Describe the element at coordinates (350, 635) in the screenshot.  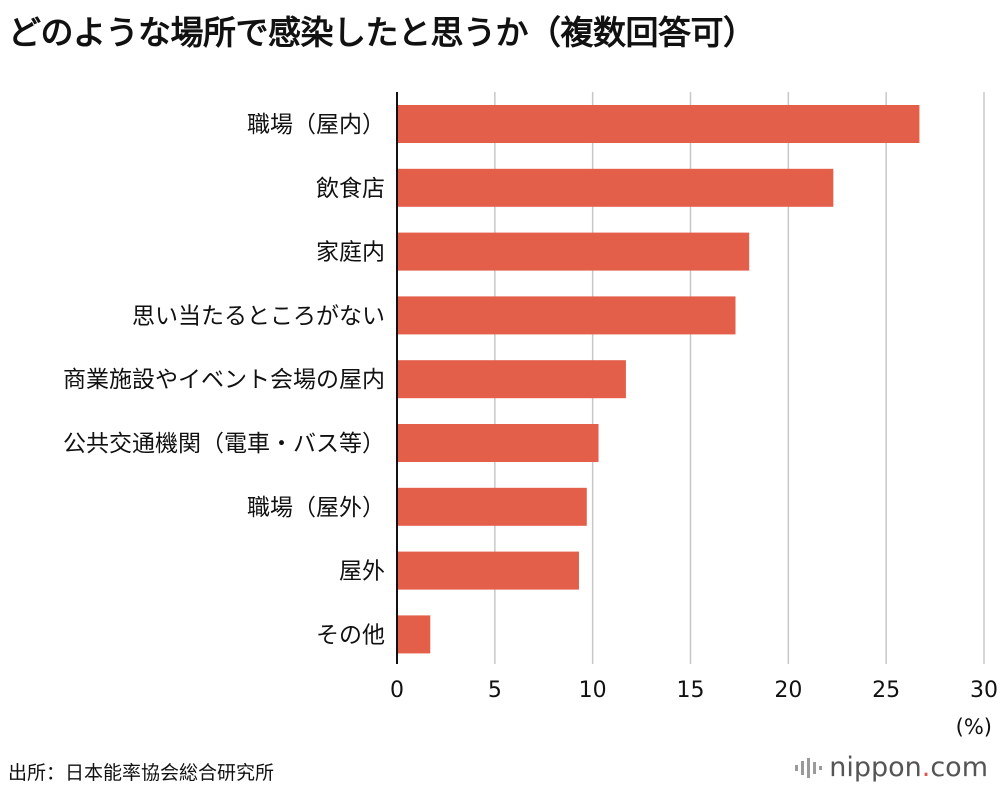
I see `category-label: その他` at that location.